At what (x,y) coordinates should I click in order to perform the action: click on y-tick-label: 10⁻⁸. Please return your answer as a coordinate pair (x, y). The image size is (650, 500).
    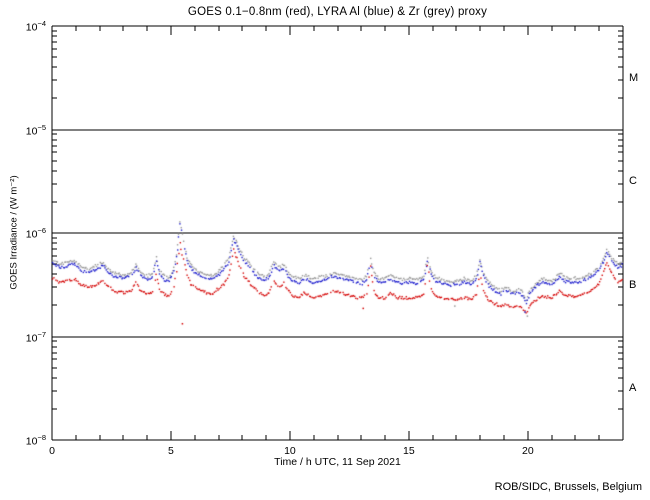
    Looking at the image, I should click on (35, 440).